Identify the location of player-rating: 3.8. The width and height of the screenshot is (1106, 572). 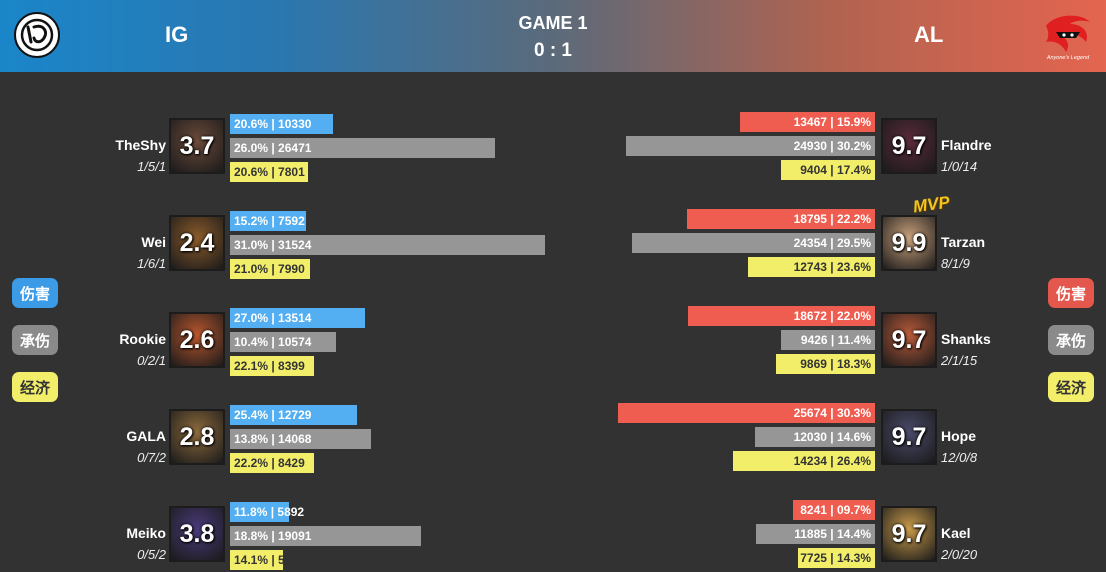
(197, 533).